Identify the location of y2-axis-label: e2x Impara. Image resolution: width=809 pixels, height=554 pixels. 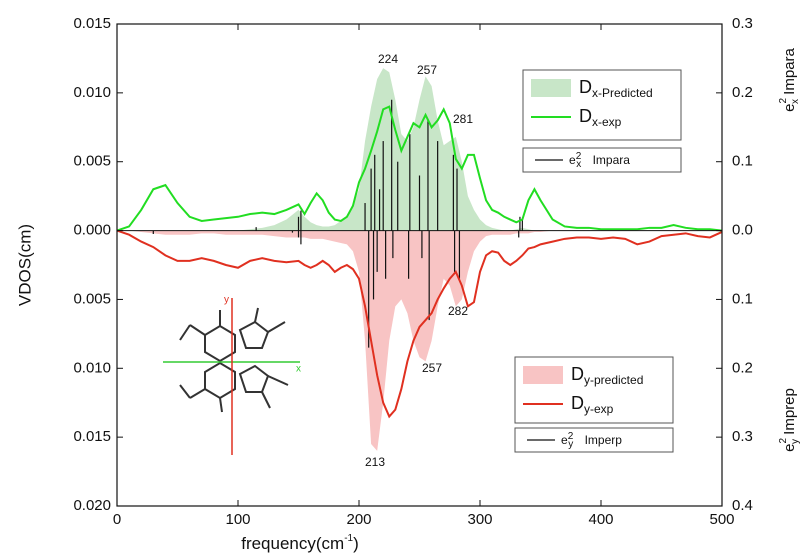
(789, 79).